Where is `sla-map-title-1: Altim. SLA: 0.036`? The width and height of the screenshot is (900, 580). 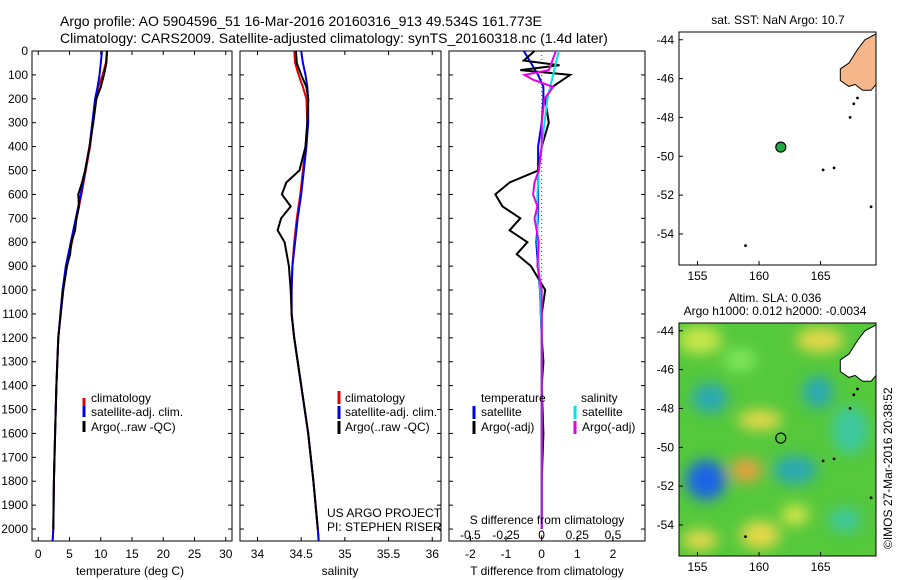 sla-map-title-1: Altim. SLA: 0.036 is located at coordinates (775, 298).